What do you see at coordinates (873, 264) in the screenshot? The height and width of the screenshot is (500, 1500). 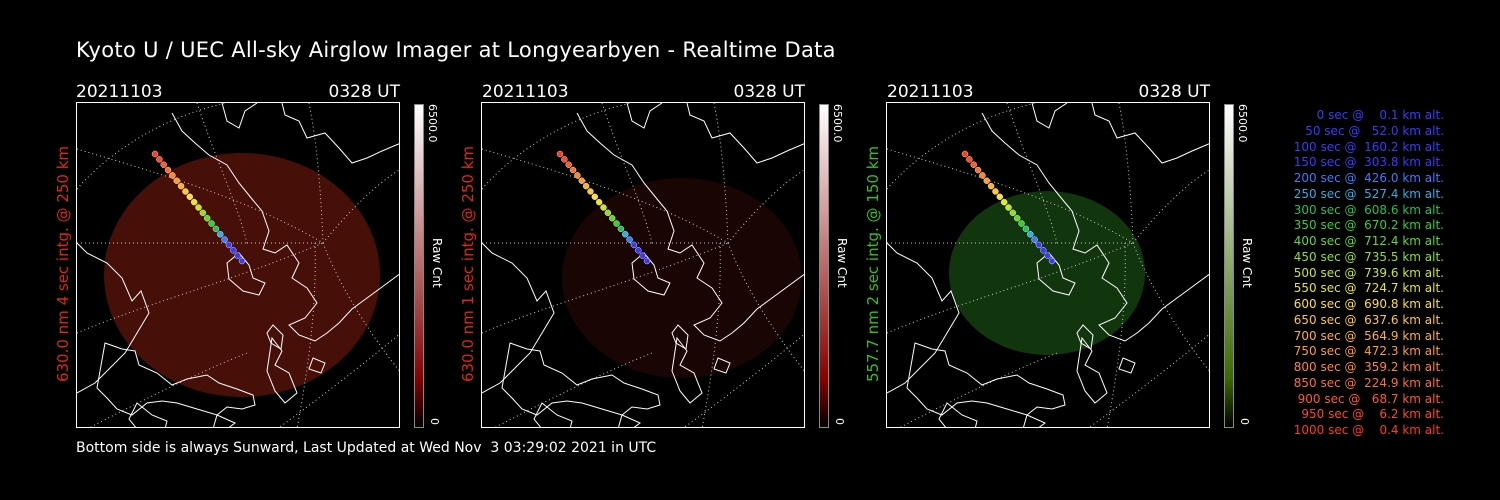 I see `panel-3-wavelength-label: 557.7 nm 2 sec intg. @ 150 km` at bounding box center [873, 264].